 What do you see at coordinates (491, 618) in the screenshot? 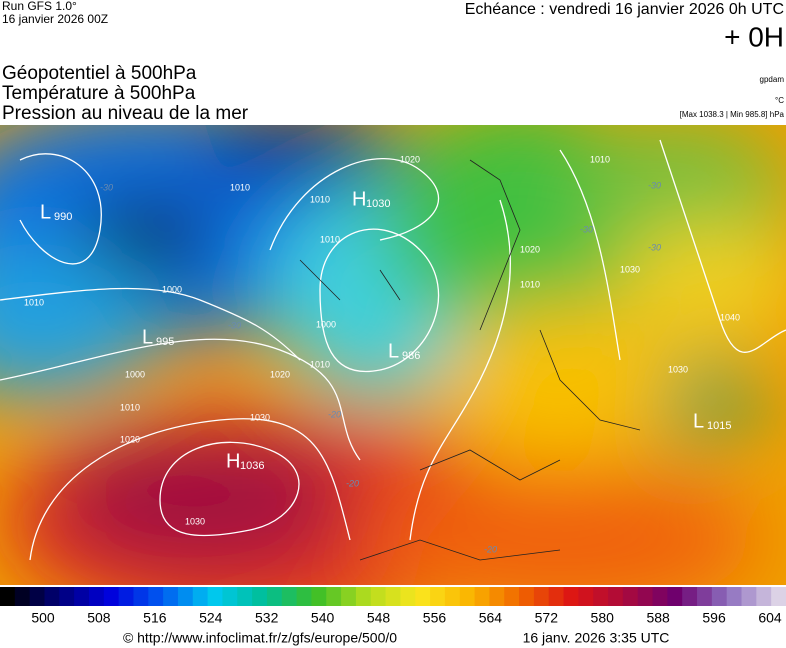
I see `colorbar-label: 564` at bounding box center [491, 618].